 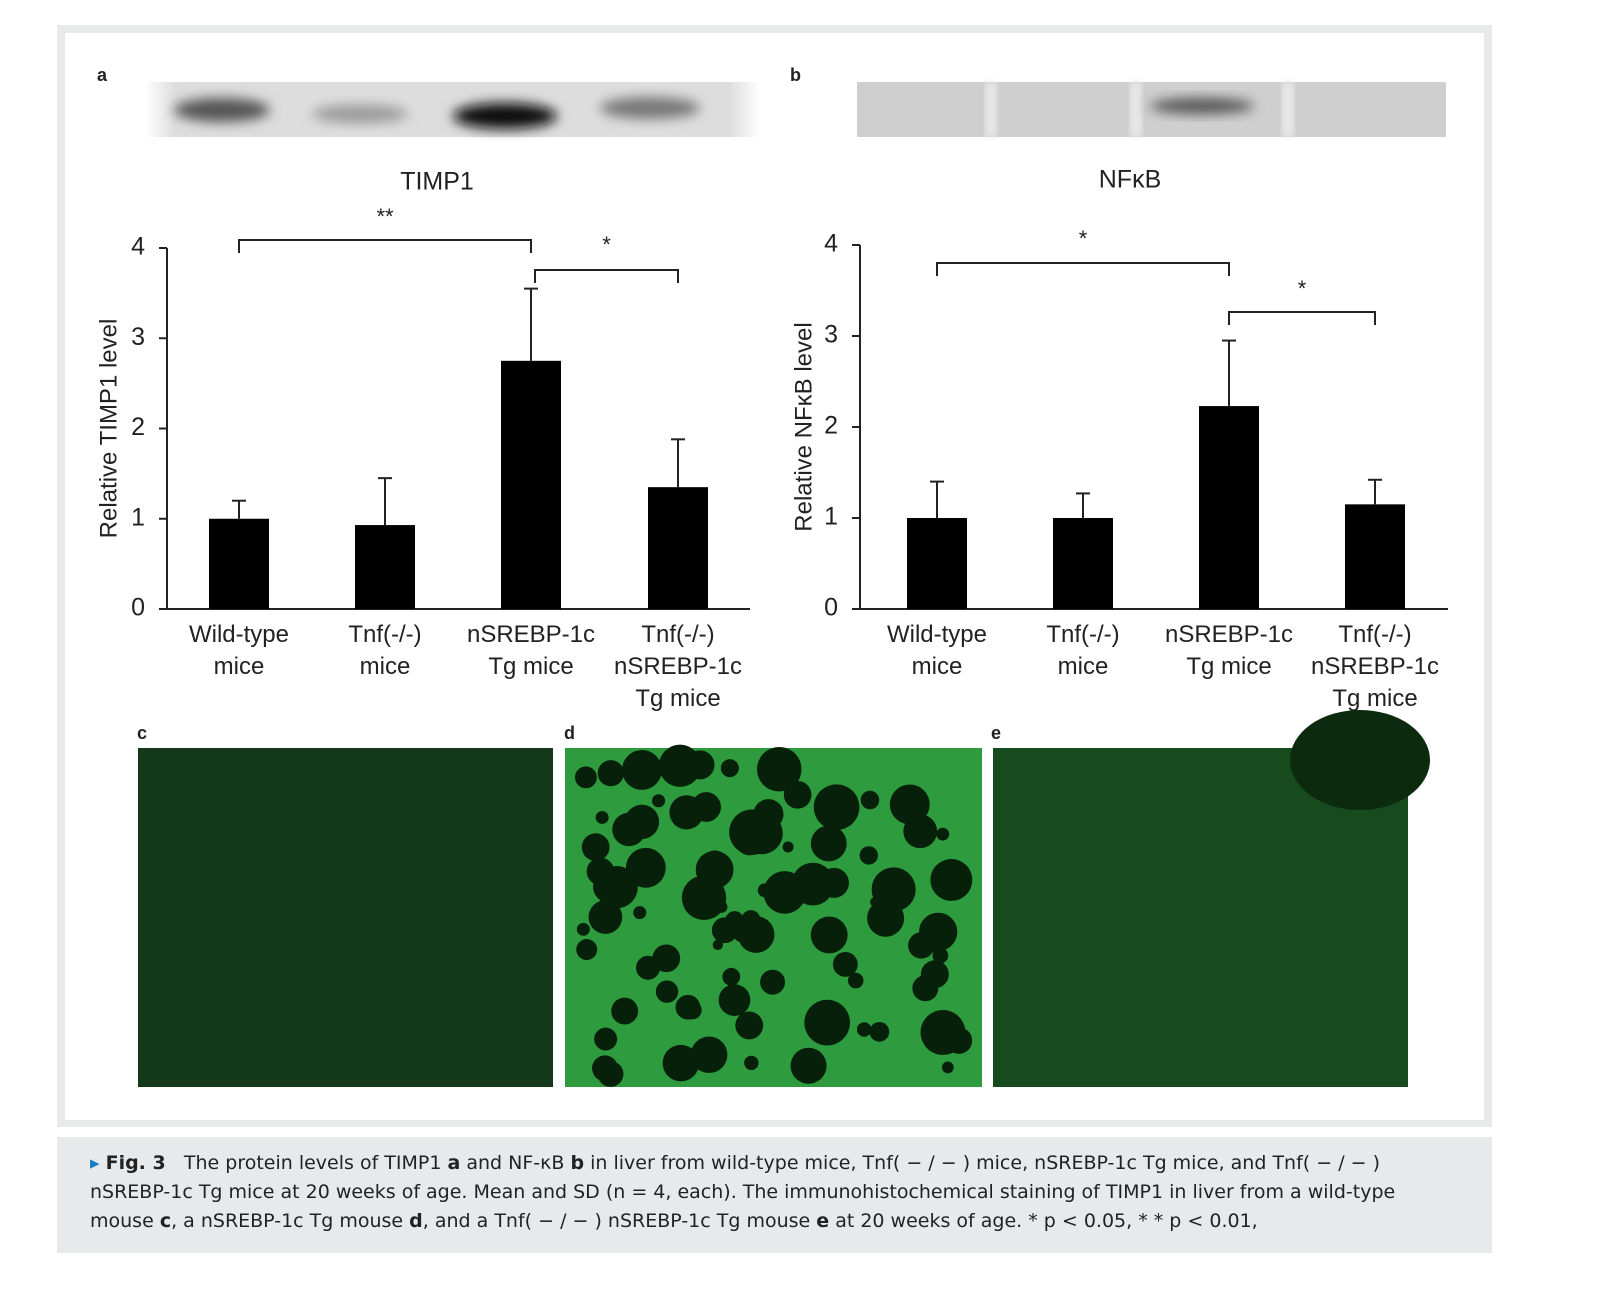 I want to click on panel-label: d, so click(x=569, y=733).